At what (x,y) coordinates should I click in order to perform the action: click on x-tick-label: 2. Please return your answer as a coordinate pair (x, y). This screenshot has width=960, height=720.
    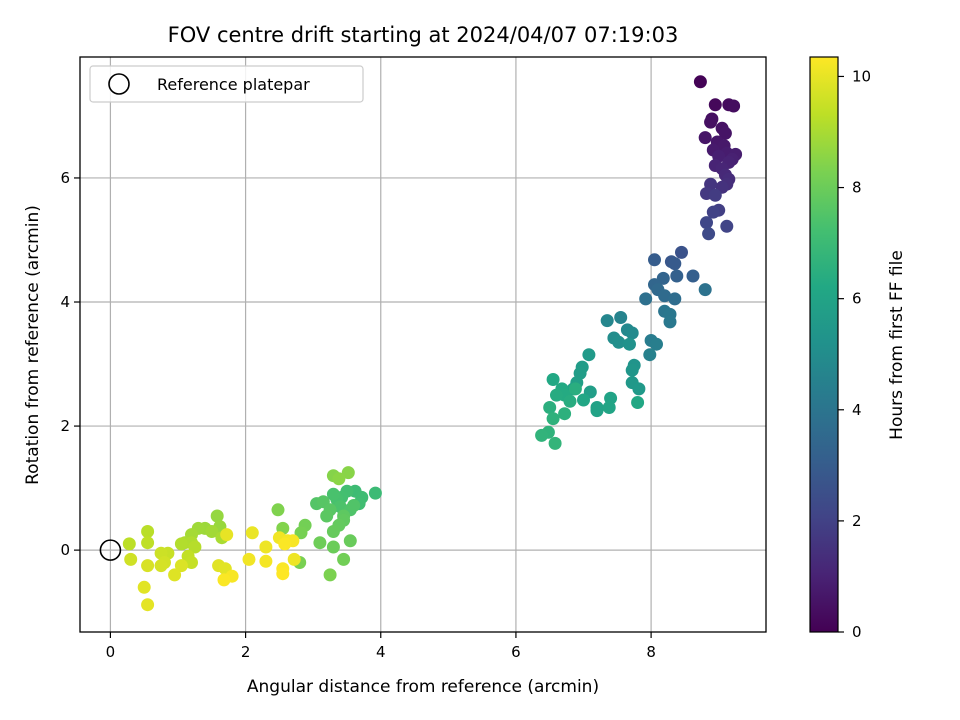
    Looking at the image, I should click on (246, 652).